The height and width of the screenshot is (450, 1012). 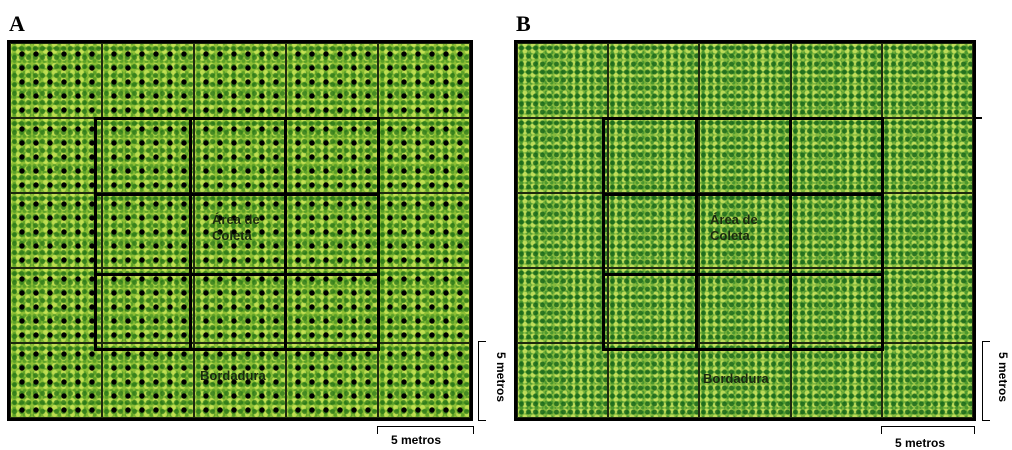 What do you see at coordinates (240, 155) in the screenshot?
I see `collection-plot-a-r2c3` at bounding box center [240, 155].